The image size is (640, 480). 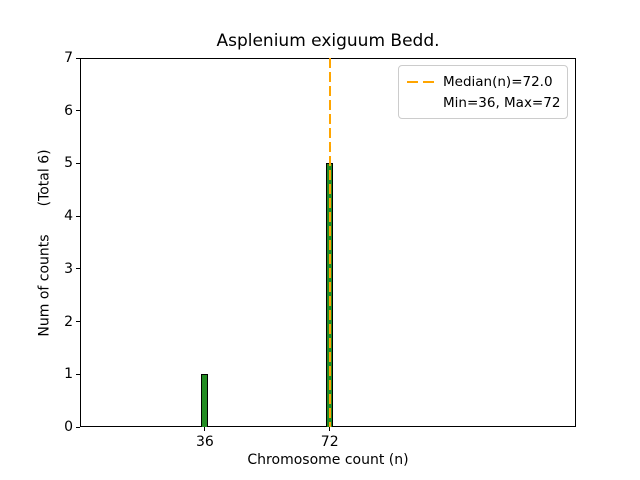 What do you see at coordinates (204, 442) in the screenshot?
I see `x-tick-label: 36` at bounding box center [204, 442].